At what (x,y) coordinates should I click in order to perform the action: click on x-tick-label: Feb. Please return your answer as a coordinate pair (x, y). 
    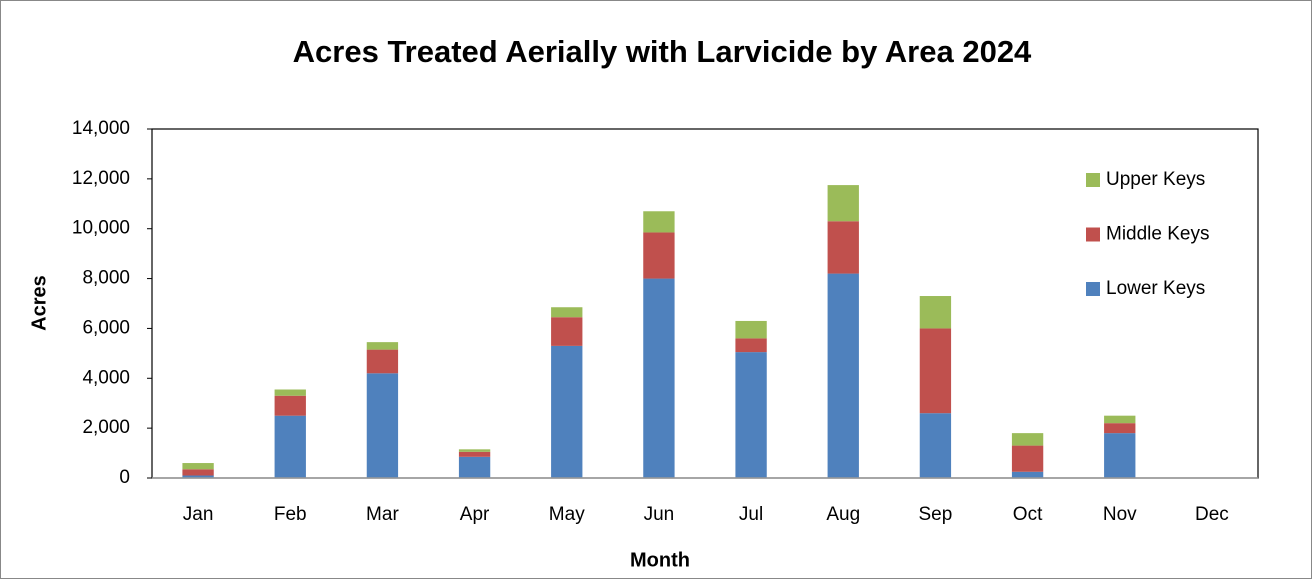
    Looking at the image, I should click on (290, 514).